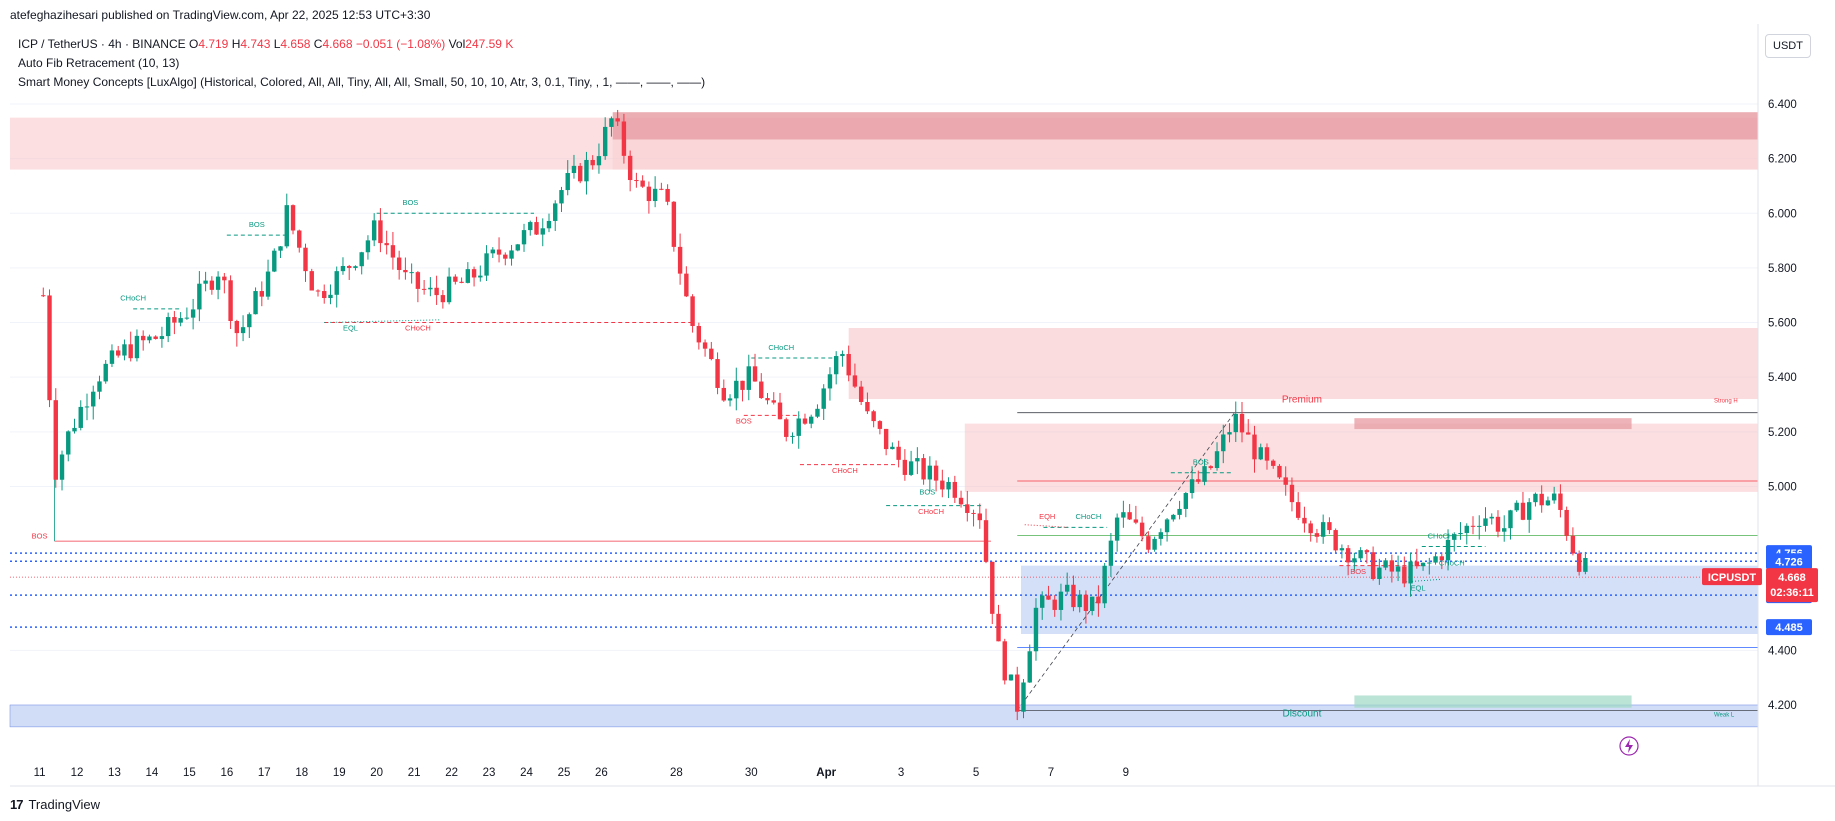 This screenshot has height=821, width=1835. I want to click on symbol-label: ICP / TetherUS · 4h · BINANCE, so click(102, 44).